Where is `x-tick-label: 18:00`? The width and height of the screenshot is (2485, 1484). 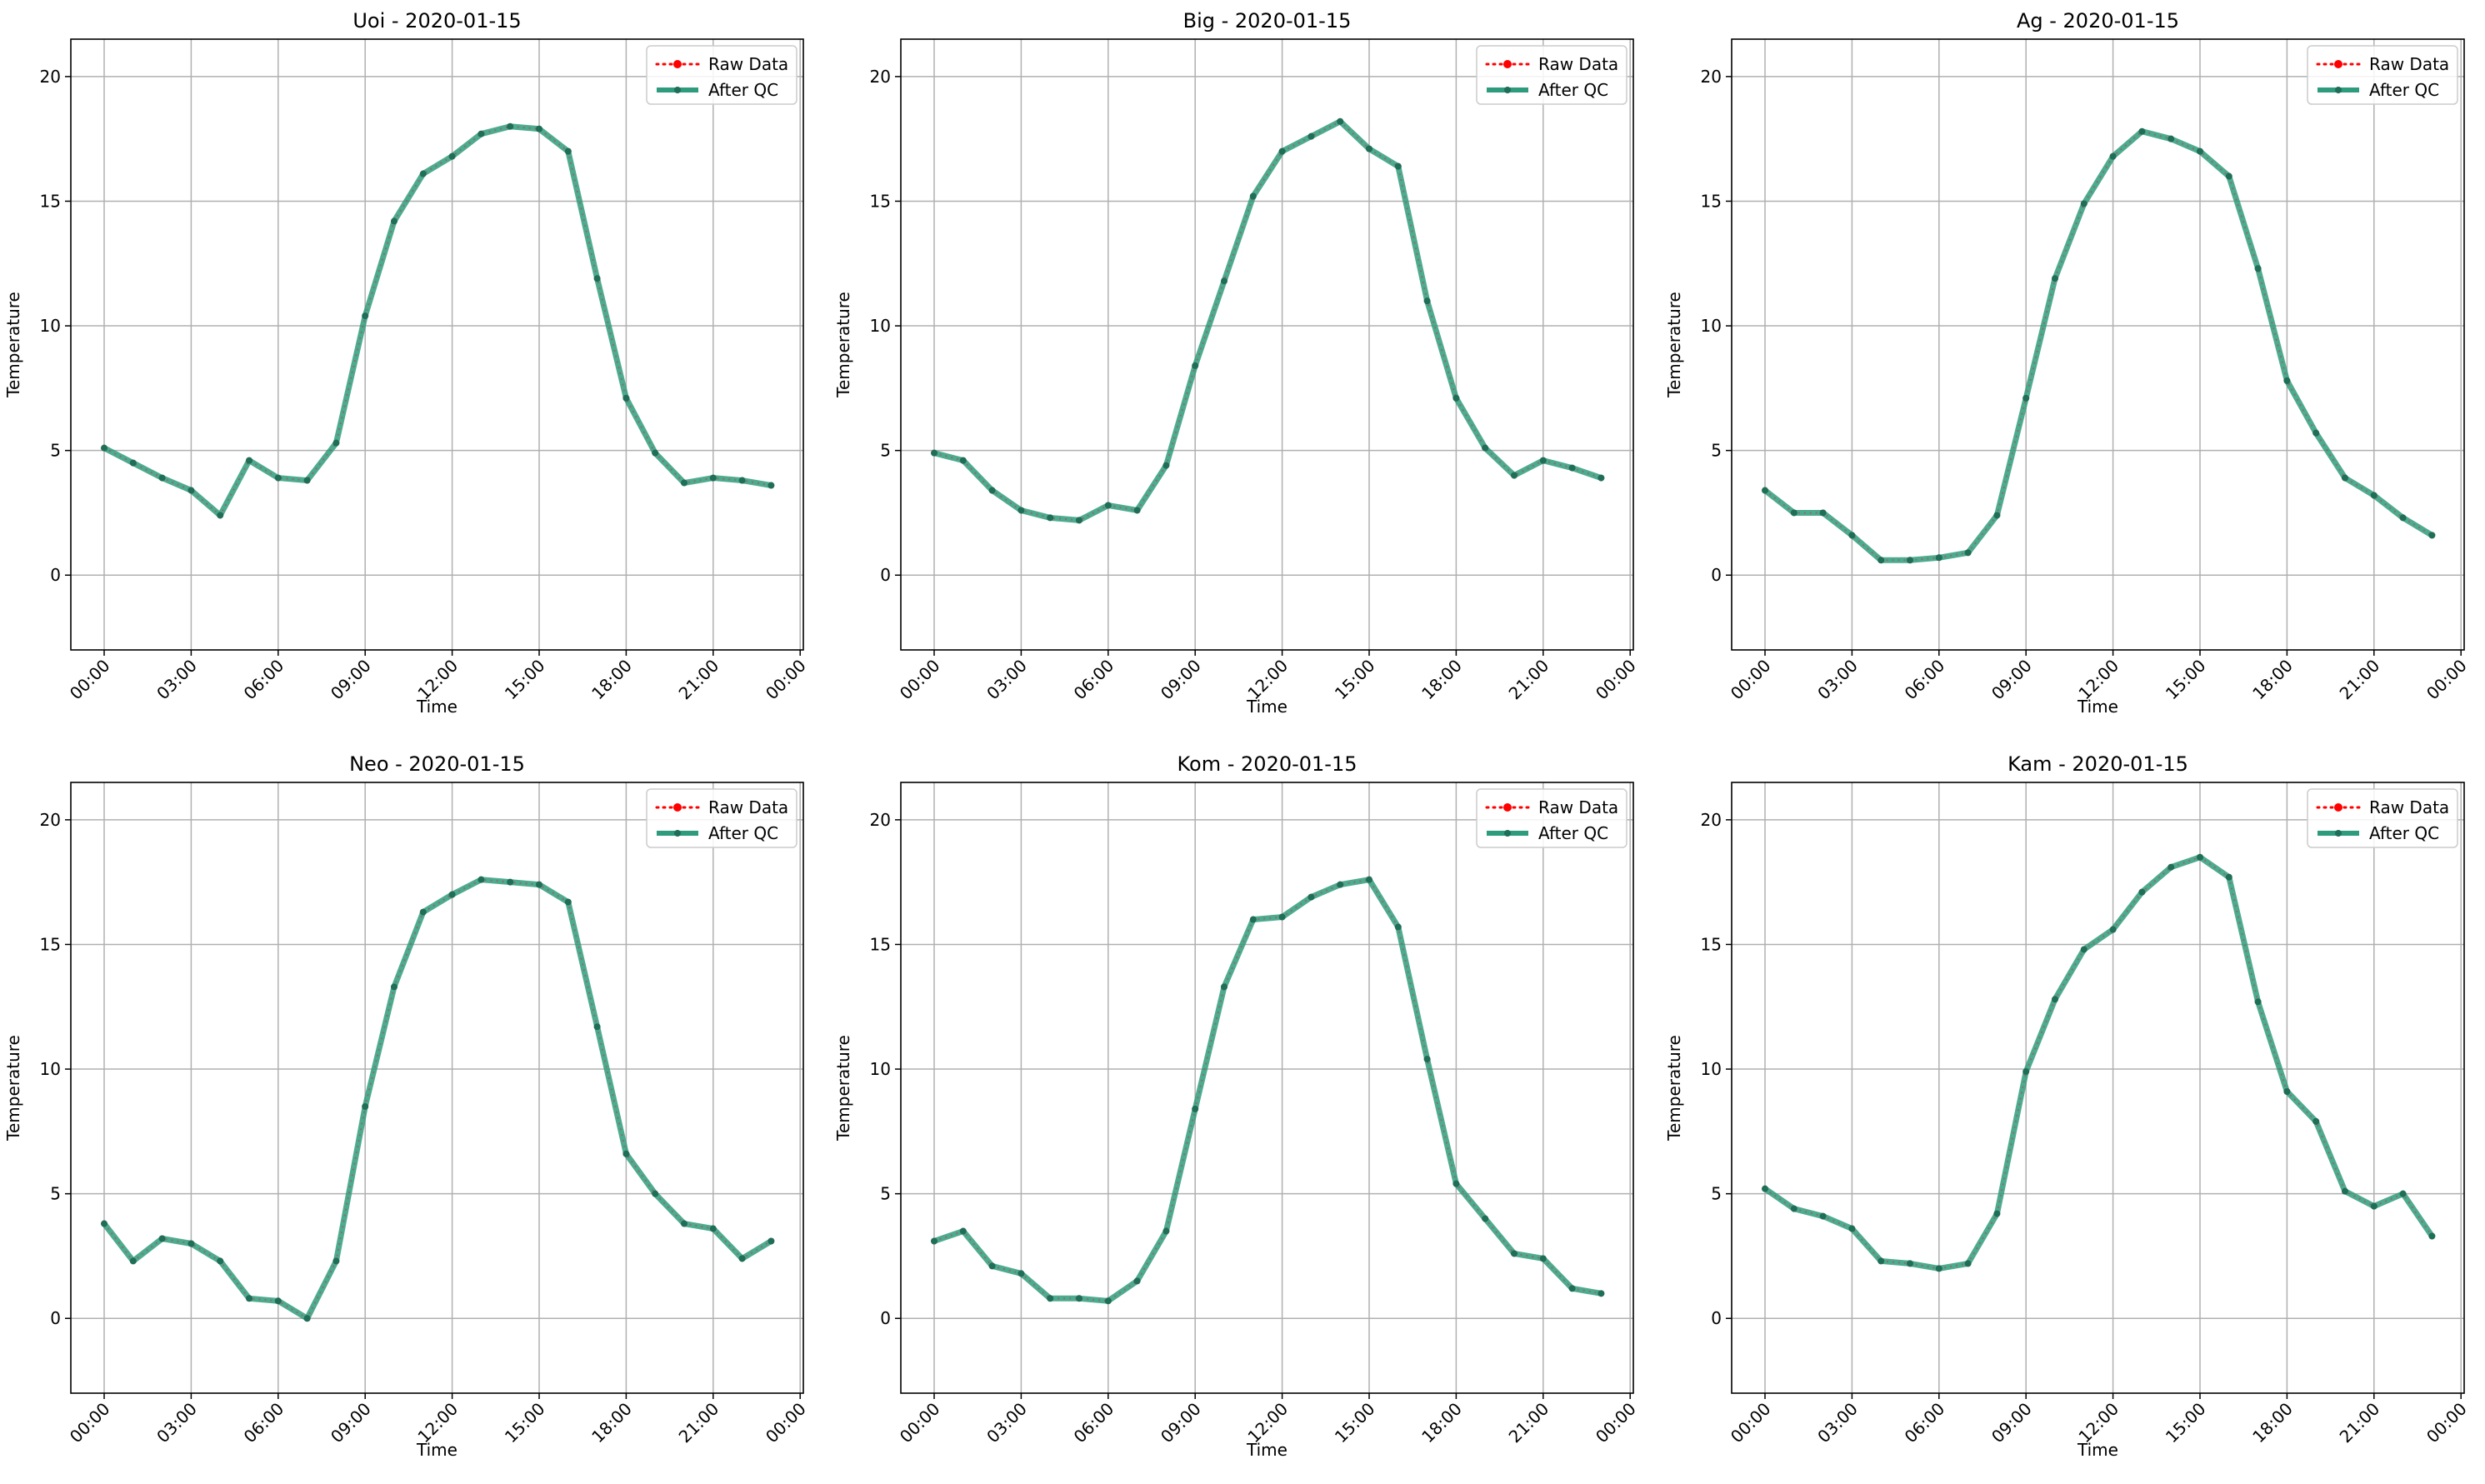 x-tick-label: 18:00 is located at coordinates (612, 680).